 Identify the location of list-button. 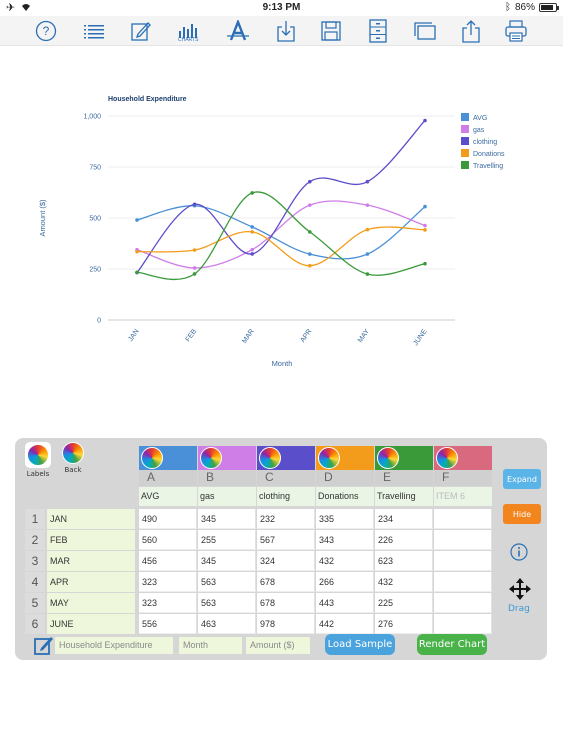
(94, 31).